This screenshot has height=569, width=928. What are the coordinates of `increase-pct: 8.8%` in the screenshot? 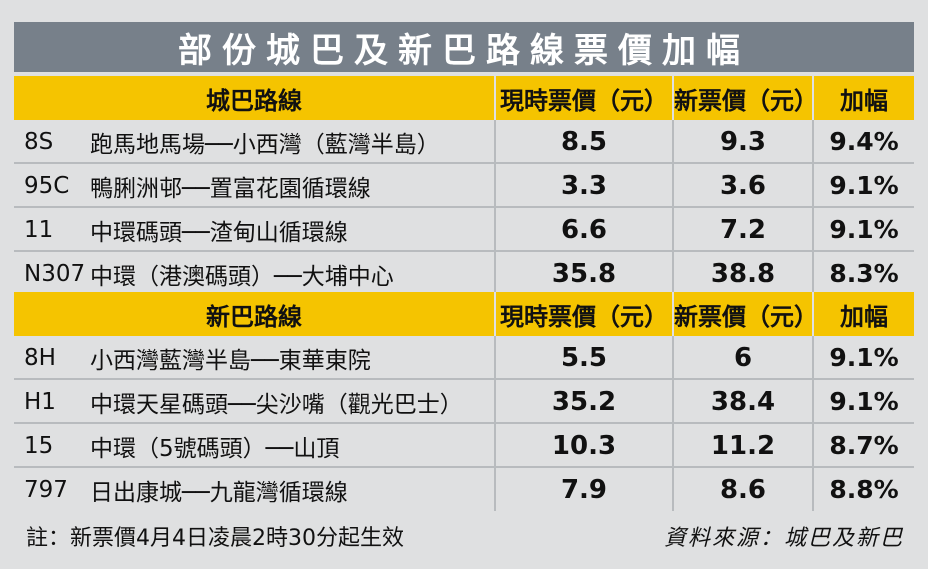 It's located at (864, 489).